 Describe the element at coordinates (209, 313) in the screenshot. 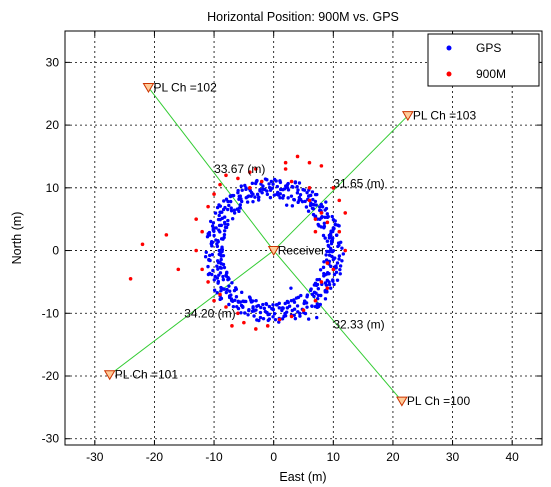

I see `distance-label: 34.20 (m)` at that location.